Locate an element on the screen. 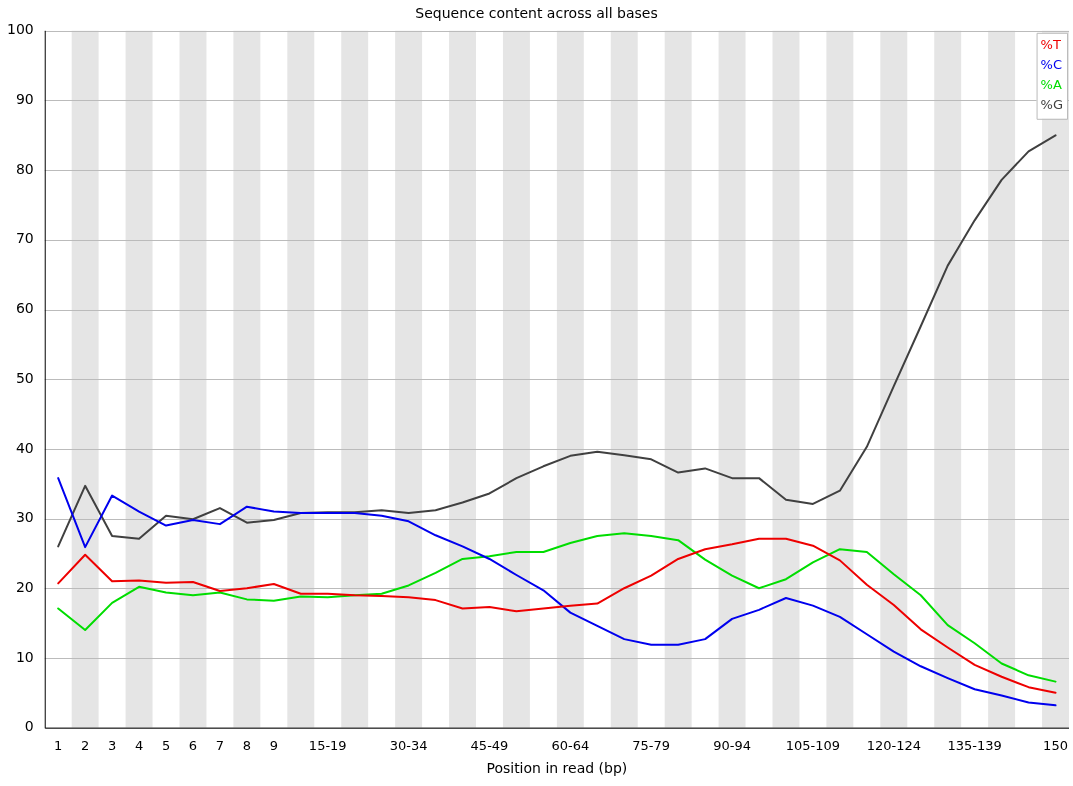 This screenshot has width=1073, height=786. x-tick-label: 105-109 is located at coordinates (813, 745).